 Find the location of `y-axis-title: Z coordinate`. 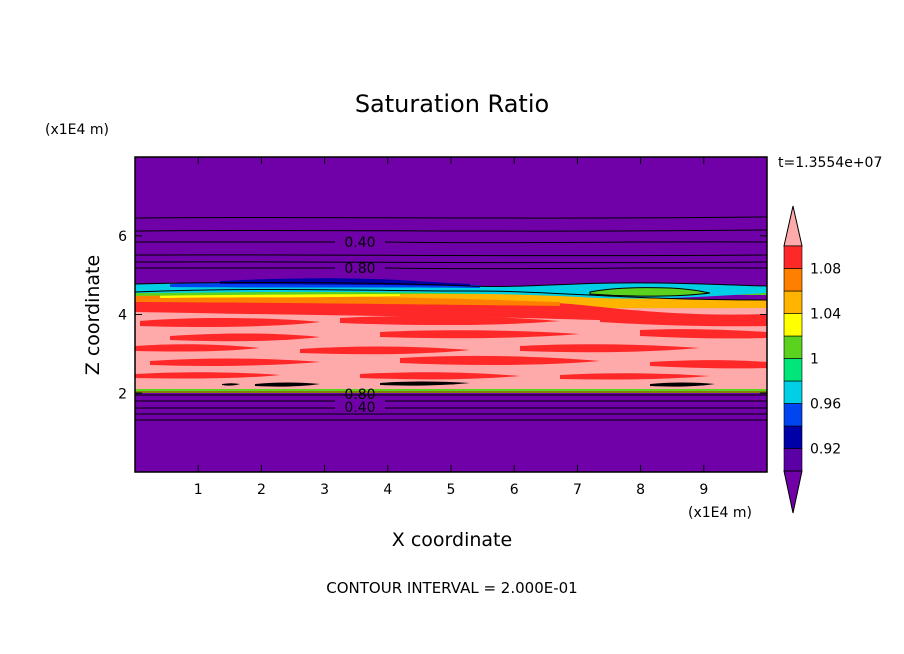

y-axis-title: Z coordinate is located at coordinates (93, 315).